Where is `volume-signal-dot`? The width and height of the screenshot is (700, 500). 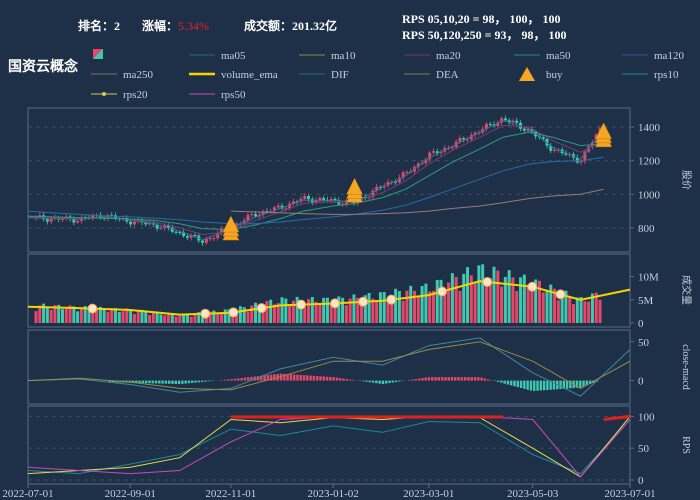 volume-signal-dot is located at coordinates (391, 299).